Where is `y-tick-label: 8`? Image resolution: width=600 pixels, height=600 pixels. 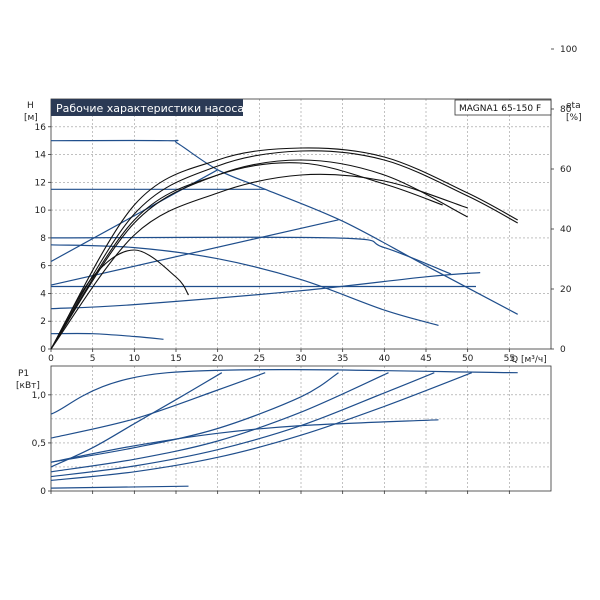 y-tick-label: 8 is located at coordinates (43, 239).